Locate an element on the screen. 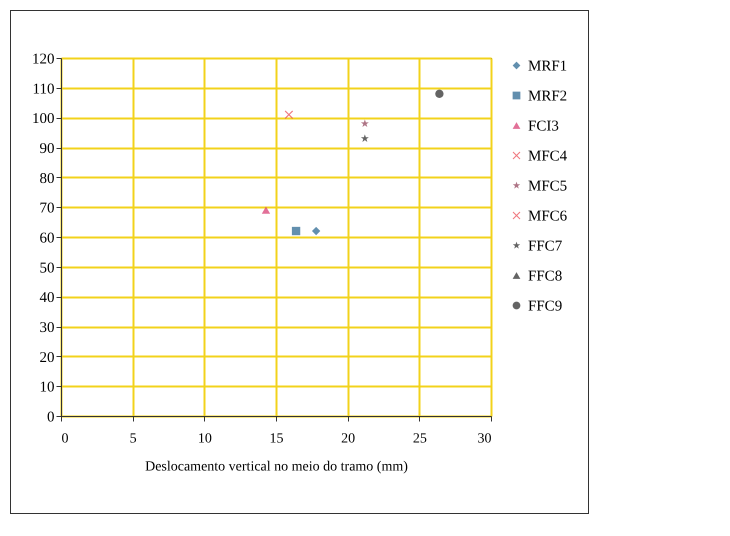 The image size is (730, 536). x-tick-label: 20 is located at coordinates (348, 439).